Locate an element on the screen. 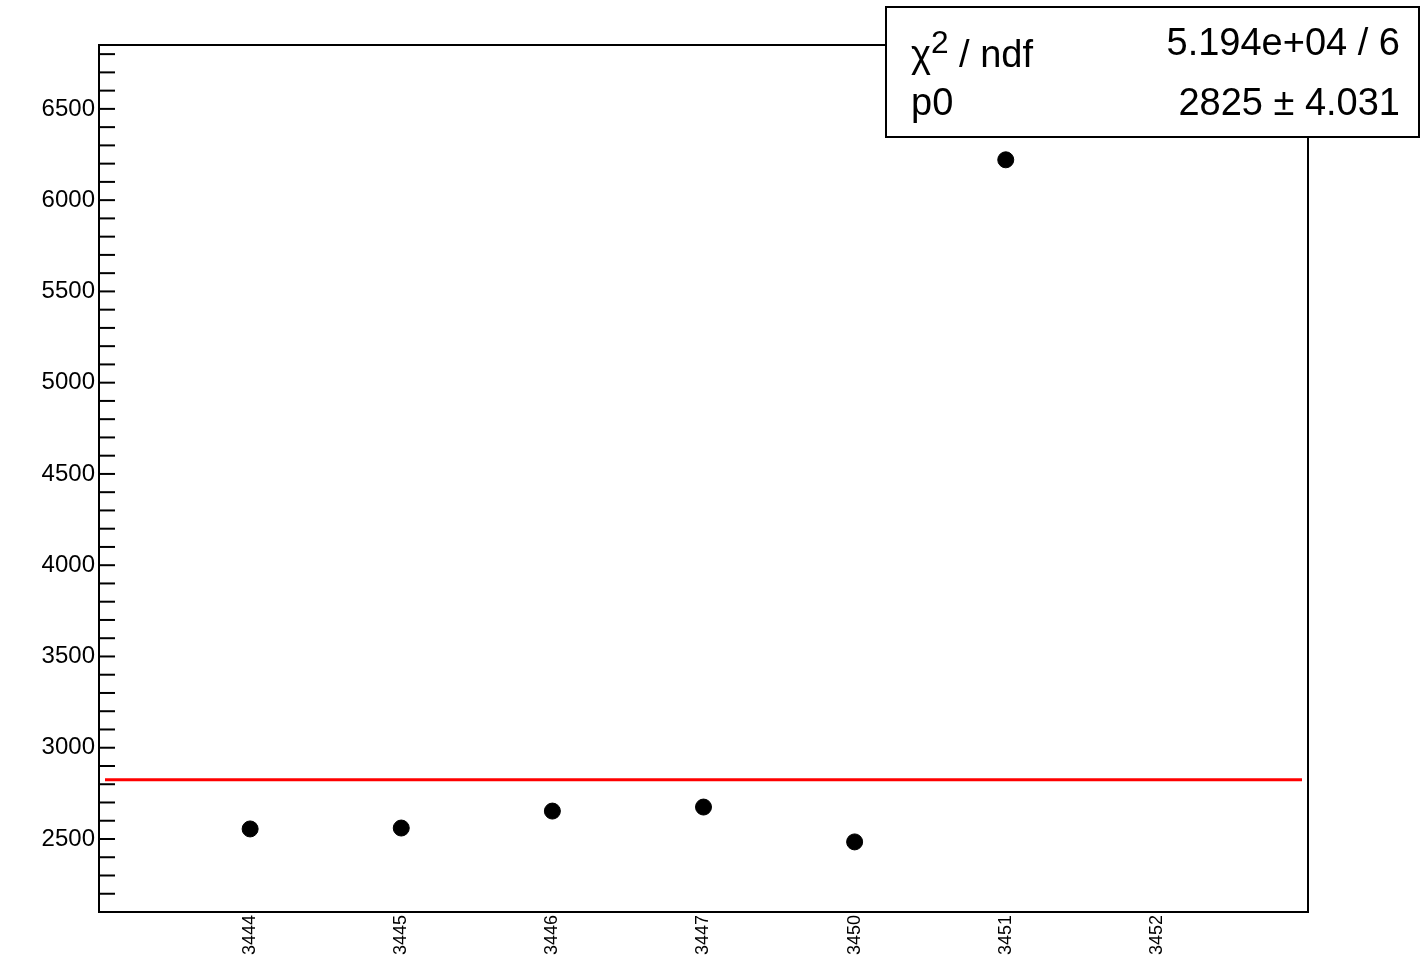 This screenshot has height=980, width=1428. x-tick-label: 3446 is located at coordinates (551, 935).